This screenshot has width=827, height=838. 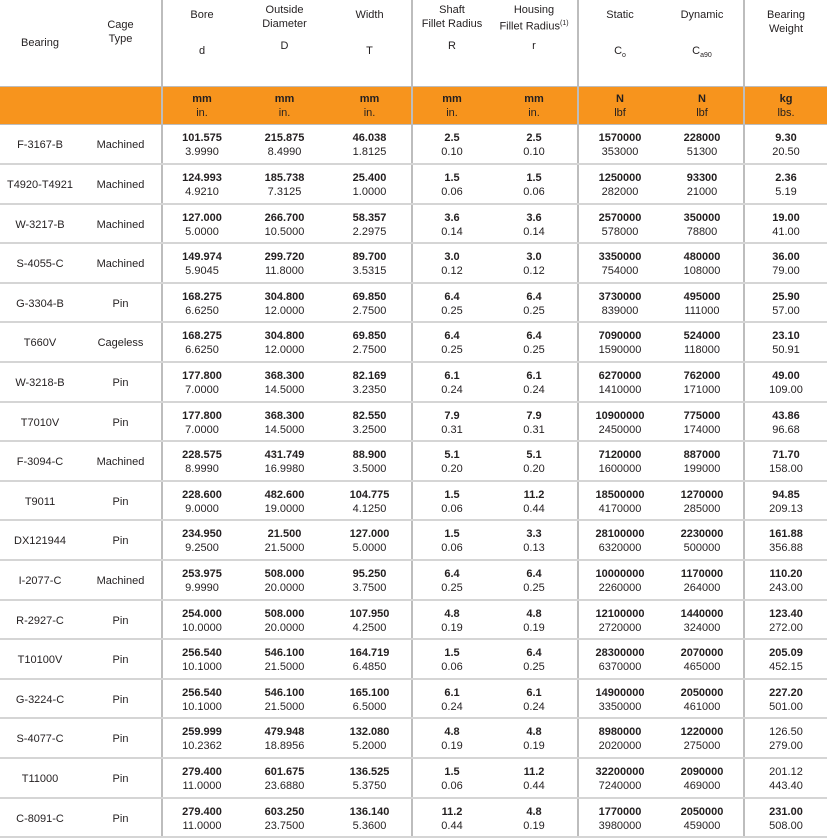 I want to click on outside-diameter-cell: 479.948 18.8956, so click(x=284, y=738).